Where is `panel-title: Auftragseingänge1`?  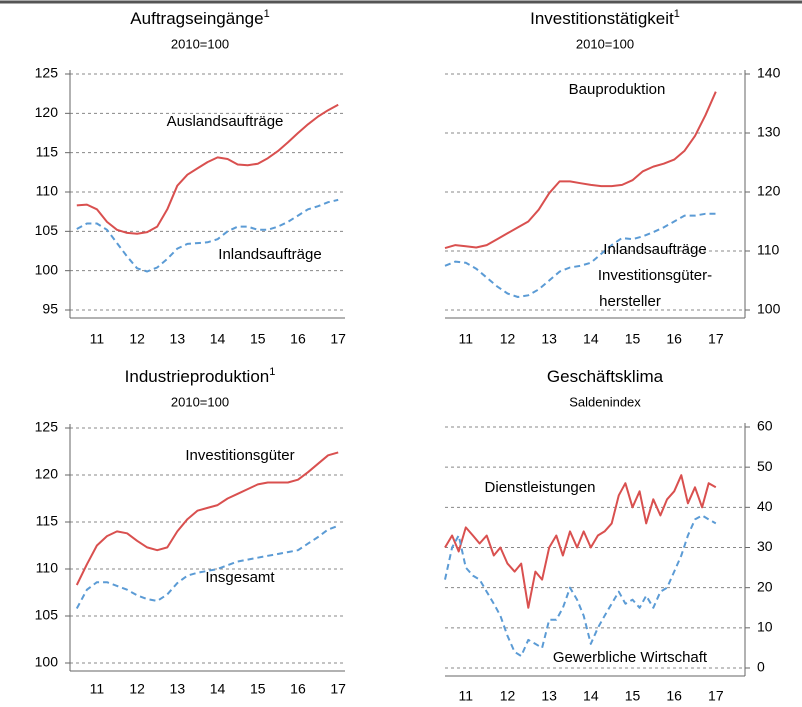
panel-title: Auftragseingänge1 is located at coordinates (199, 18).